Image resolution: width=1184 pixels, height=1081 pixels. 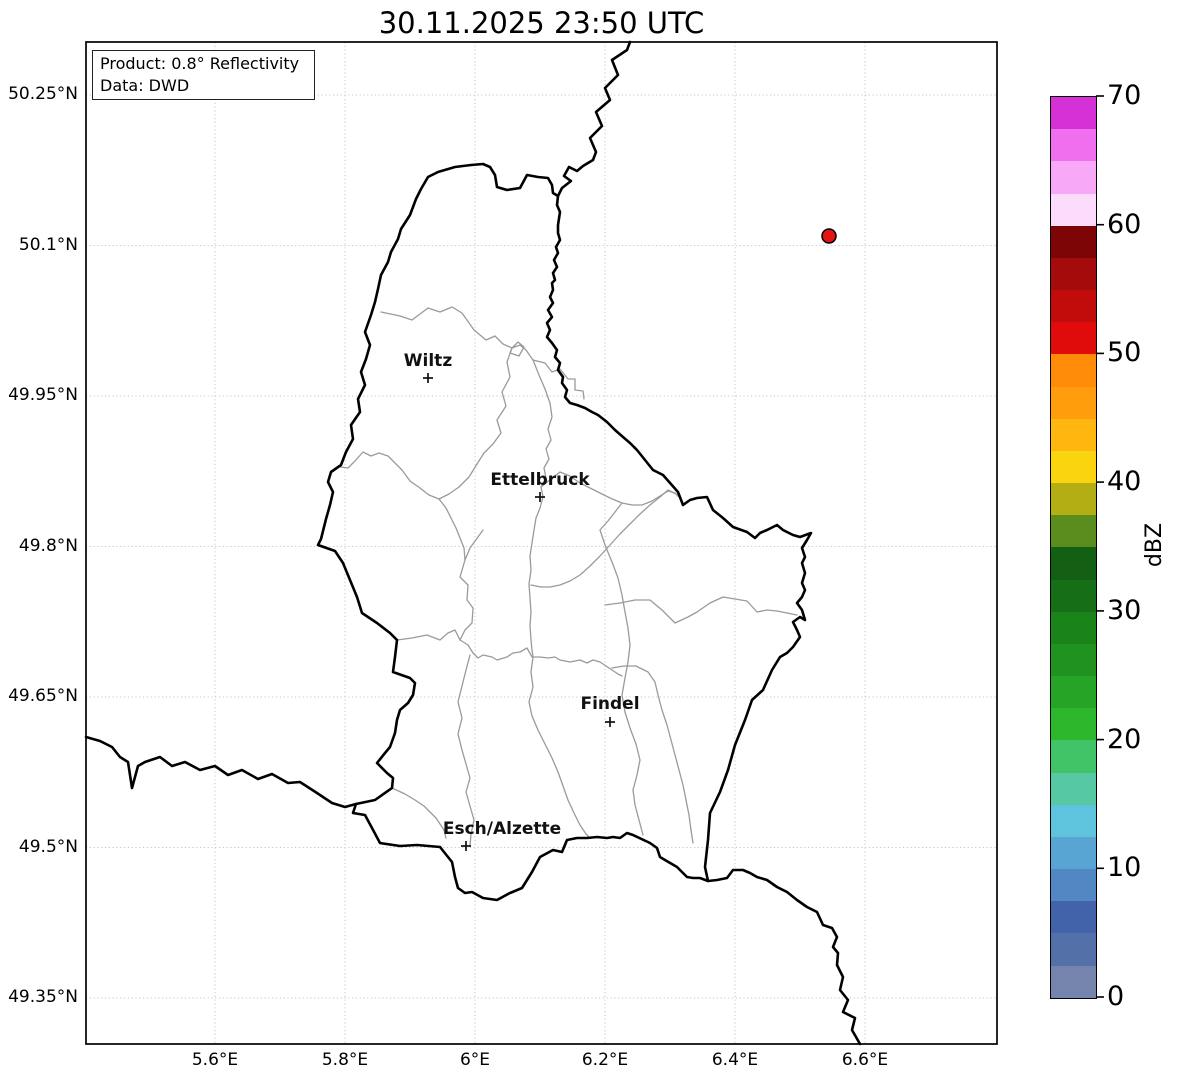 I want to click on colorbar-tick-label: 60, so click(x=1124, y=224).